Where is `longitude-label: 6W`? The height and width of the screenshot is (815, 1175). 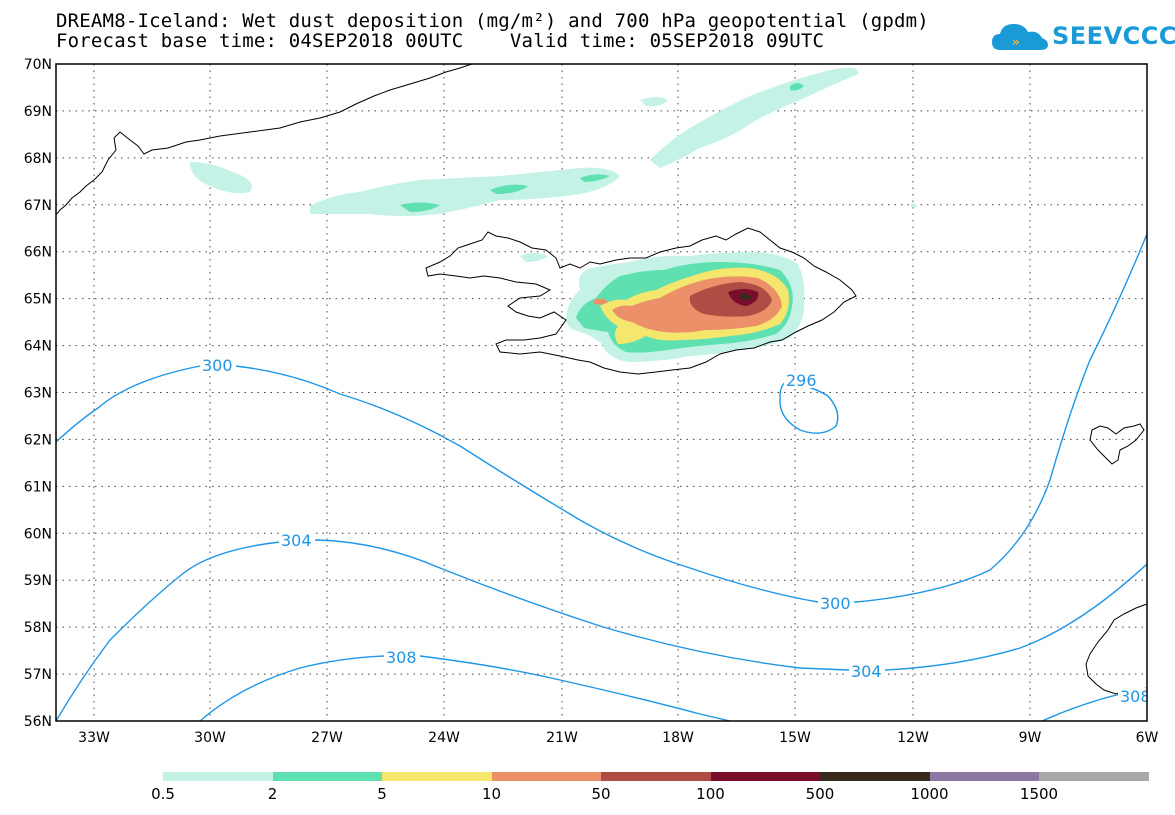 longitude-label: 6W is located at coordinates (1147, 738).